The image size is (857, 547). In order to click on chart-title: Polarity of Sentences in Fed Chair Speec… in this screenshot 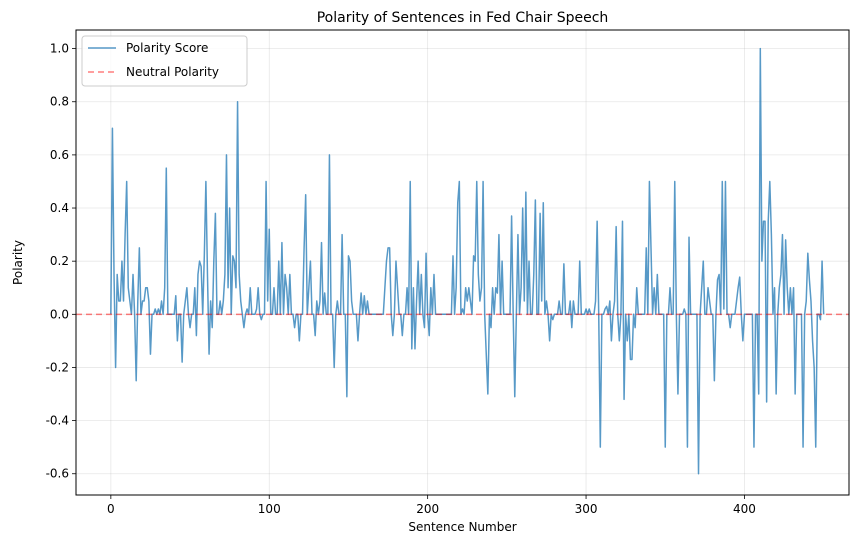, I will do `click(463, 18)`.